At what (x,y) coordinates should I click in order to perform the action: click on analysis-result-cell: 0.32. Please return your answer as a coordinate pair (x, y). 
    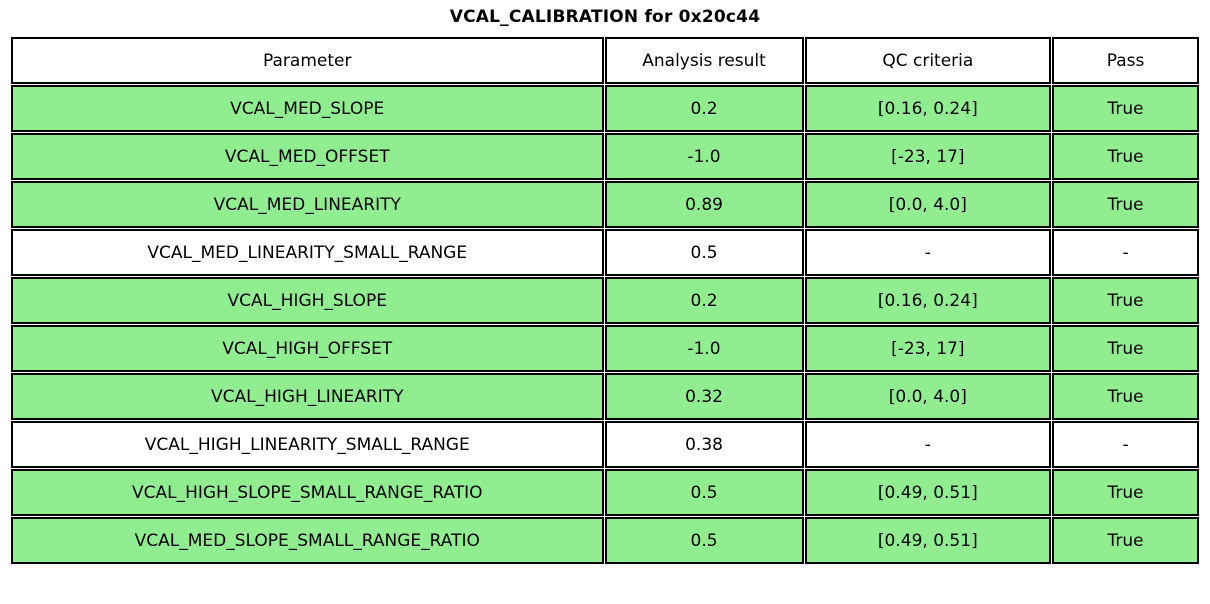
    Looking at the image, I should click on (704, 396).